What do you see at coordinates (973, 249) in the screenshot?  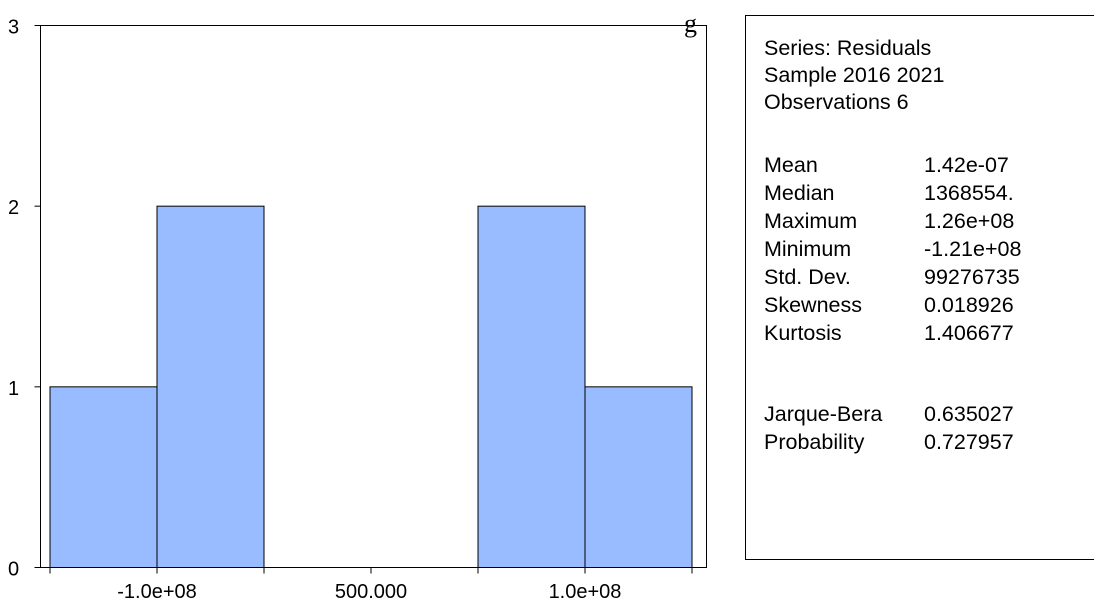 I see `stat-value: -1.21e+08` at bounding box center [973, 249].